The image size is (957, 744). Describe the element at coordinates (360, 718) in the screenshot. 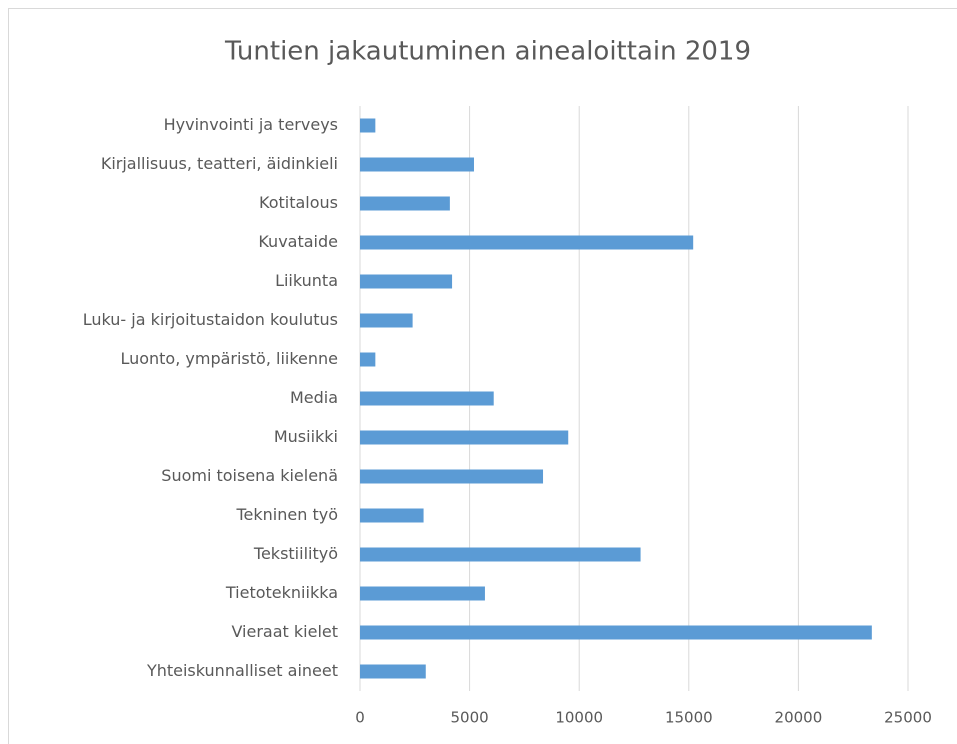

I see `x-tick-label: 0` at that location.